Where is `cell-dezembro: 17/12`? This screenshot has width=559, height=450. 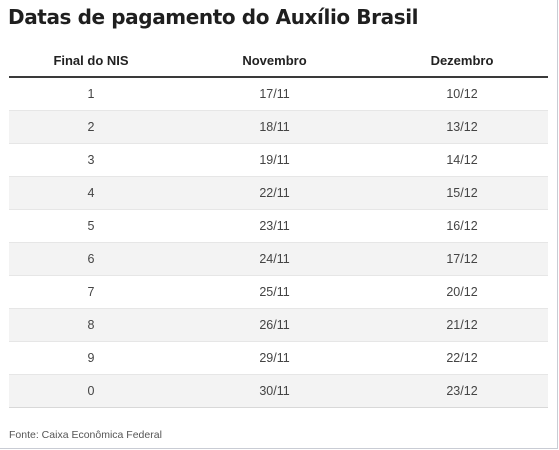 cell-dezembro: 17/12 is located at coordinates (462, 259).